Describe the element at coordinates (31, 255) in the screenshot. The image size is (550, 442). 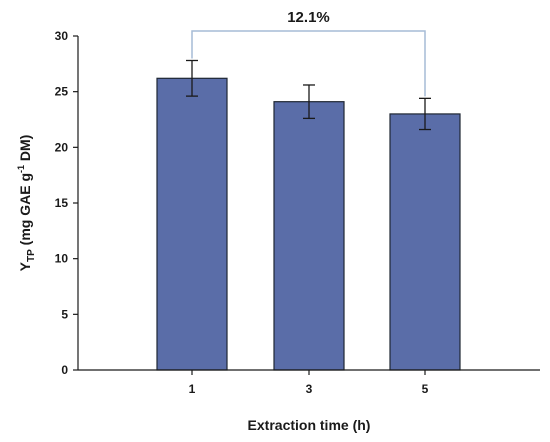
I see `y-axis-title-subscript: TP` at that location.